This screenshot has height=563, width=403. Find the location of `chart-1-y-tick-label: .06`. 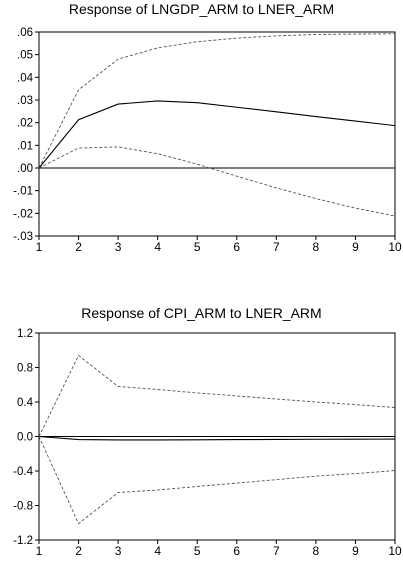

chart-1-y-tick-label: .06 is located at coordinates (25, 33).